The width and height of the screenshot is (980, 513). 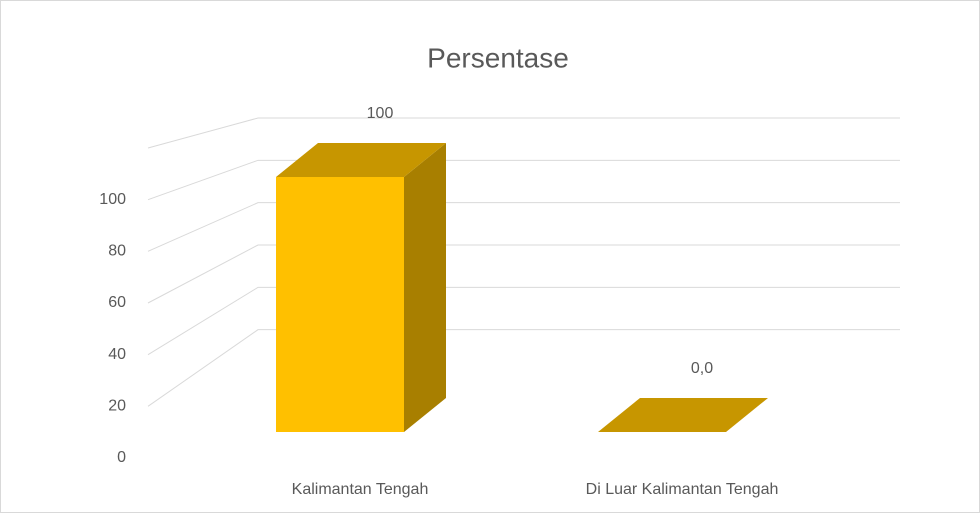 What do you see at coordinates (682, 489) in the screenshot?
I see `x-tick-label: Di Luar Kalimantan Tengah` at bounding box center [682, 489].